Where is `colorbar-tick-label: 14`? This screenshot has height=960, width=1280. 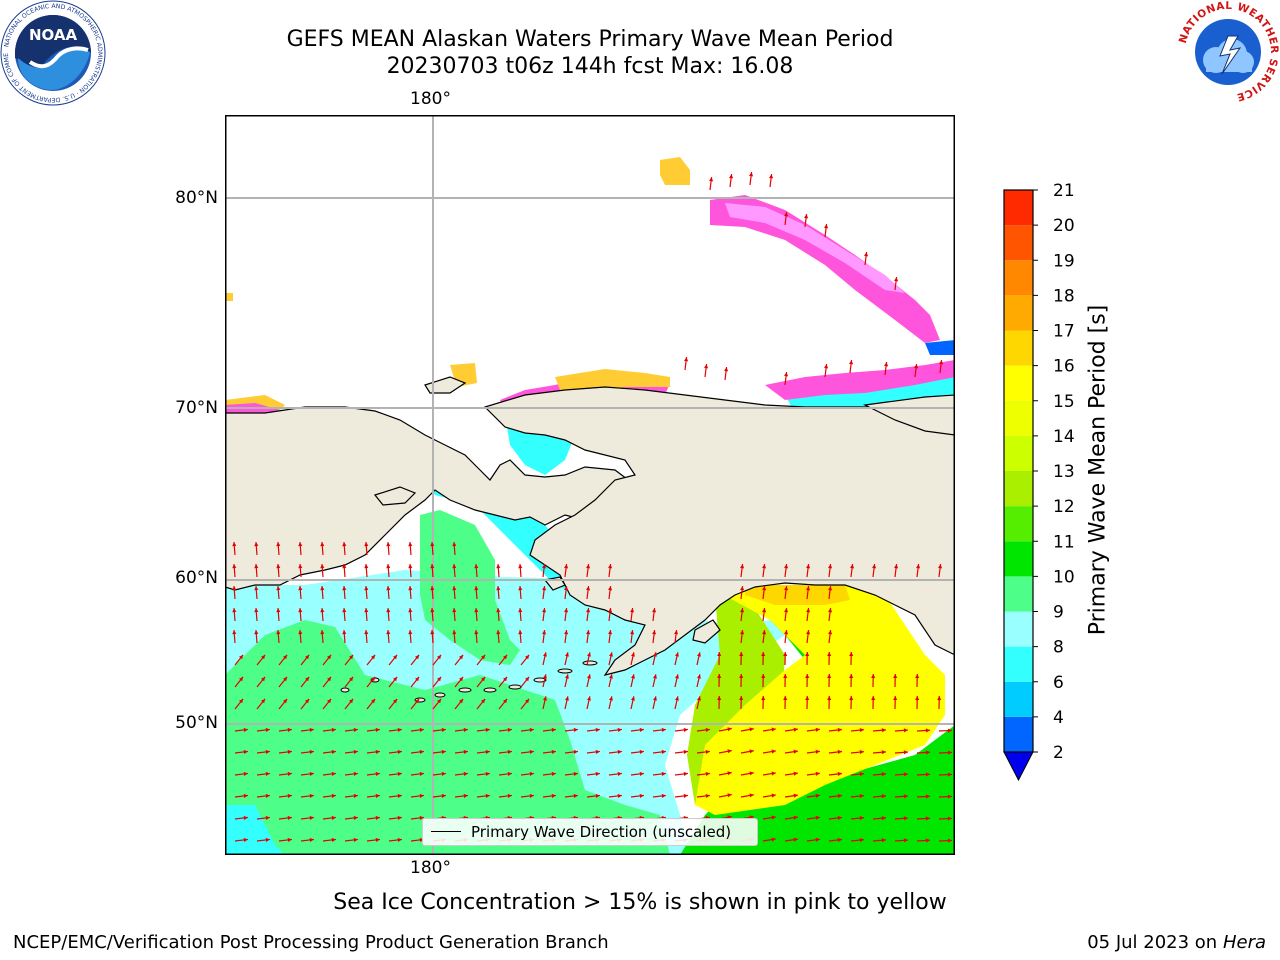 colorbar-tick-label: 14 is located at coordinates (1064, 437).